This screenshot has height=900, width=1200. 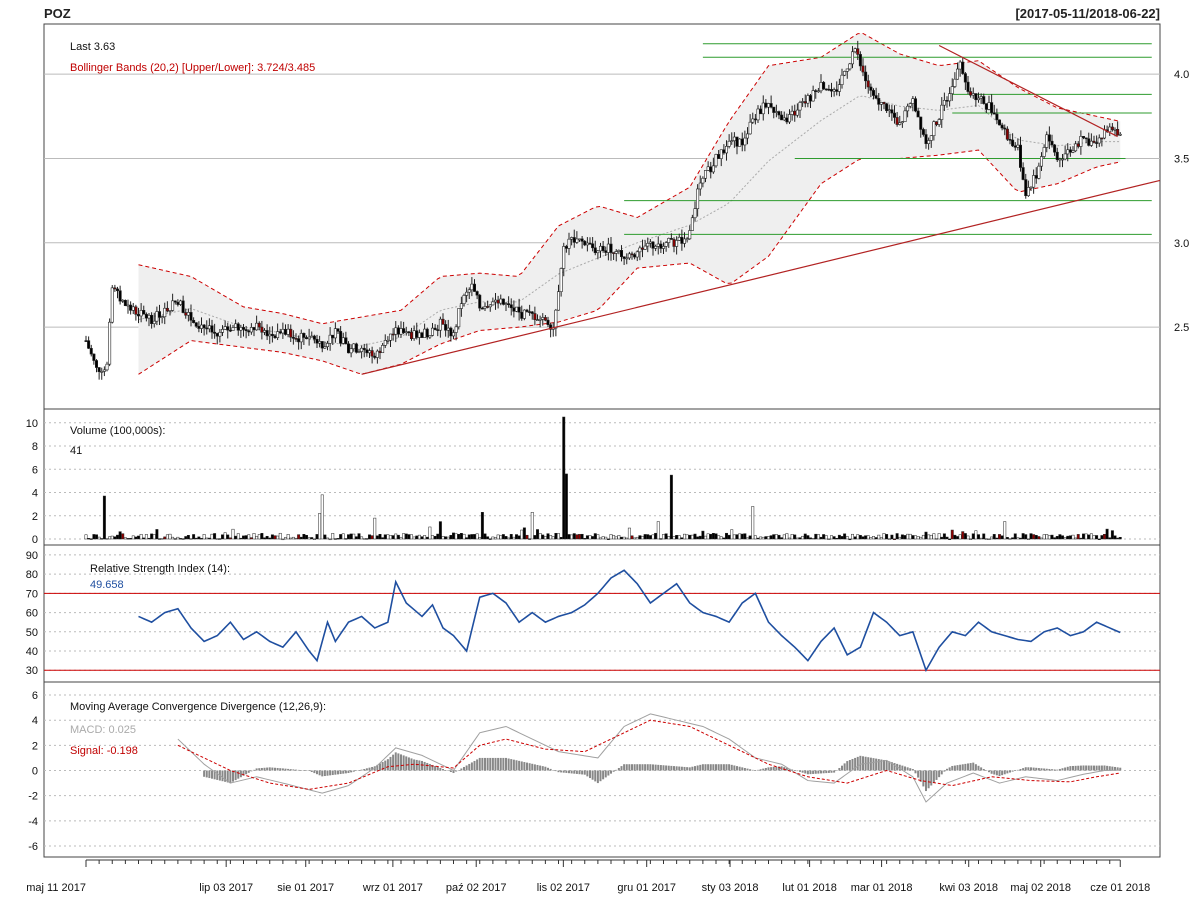 What do you see at coordinates (35, 494) in the screenshot?
I see `volume-tick-label: 4` at bounding box center [35, 494].